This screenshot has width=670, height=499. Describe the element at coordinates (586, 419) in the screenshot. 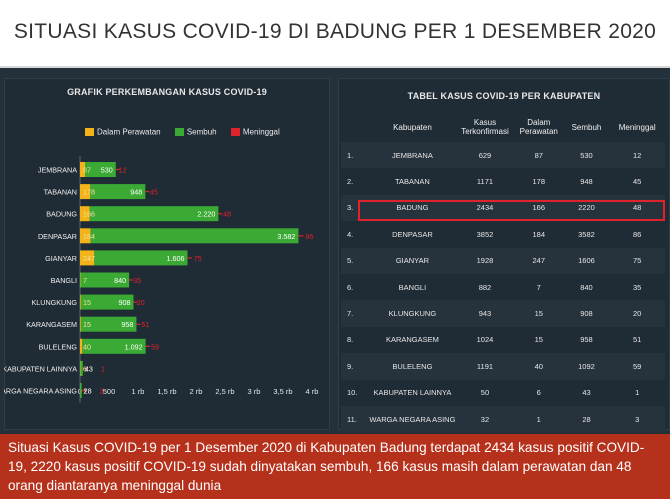

I see `table-cell: 28` at that location.